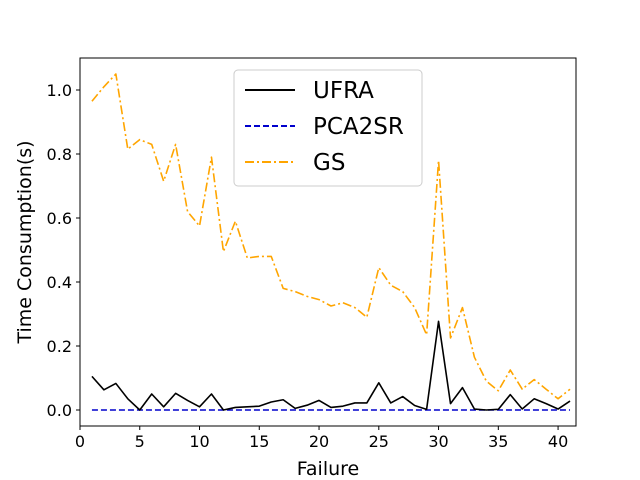  Describe the element at coordinates (558, 441) in the screenshot. I see `x-tick-label: 40` at that location.